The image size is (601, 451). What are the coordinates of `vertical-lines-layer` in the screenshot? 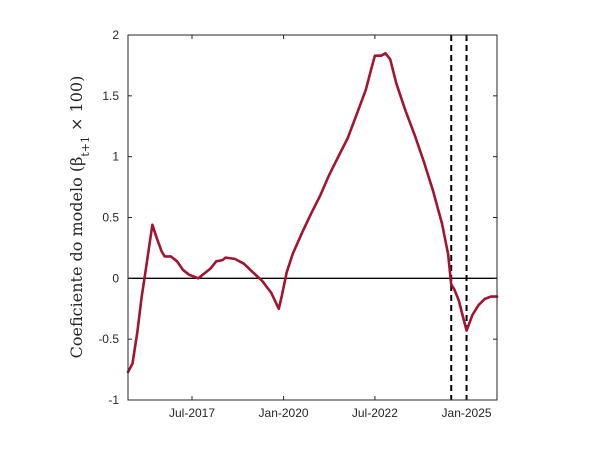 It's located at (459, 217).